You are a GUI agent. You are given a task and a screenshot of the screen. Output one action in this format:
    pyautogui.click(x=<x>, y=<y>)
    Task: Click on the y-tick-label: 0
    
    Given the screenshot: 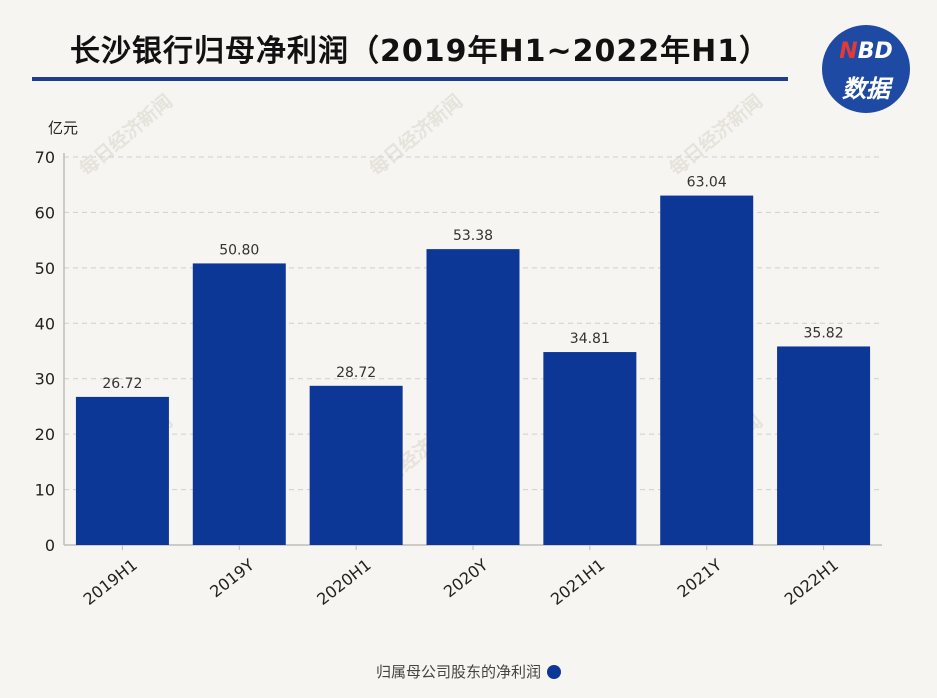 What is the action you would take?
    pyautogui.click(x=50, y=545)
    